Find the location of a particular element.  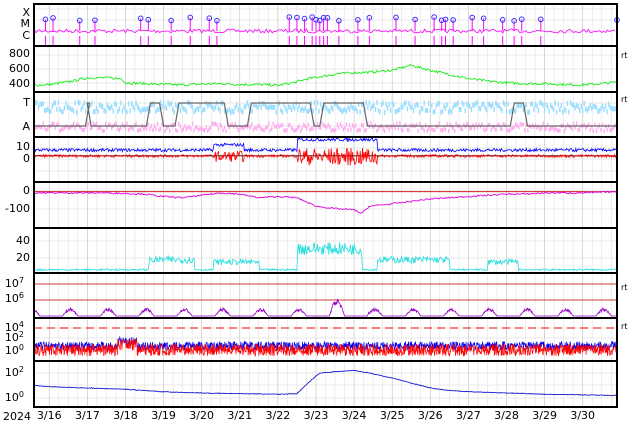

x-tick-label: 3/30 is located at coordinates (582, 415).